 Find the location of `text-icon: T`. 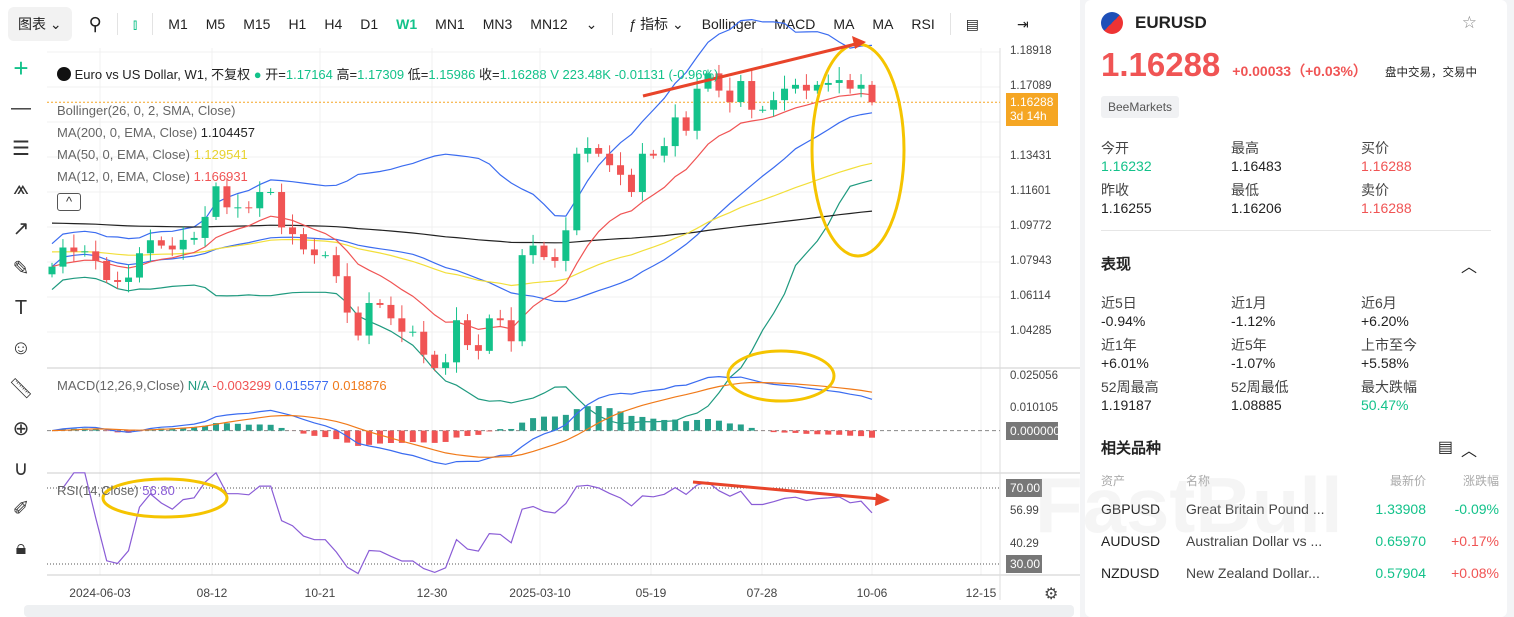

text-icon: T is located at coordinates (21, 307).